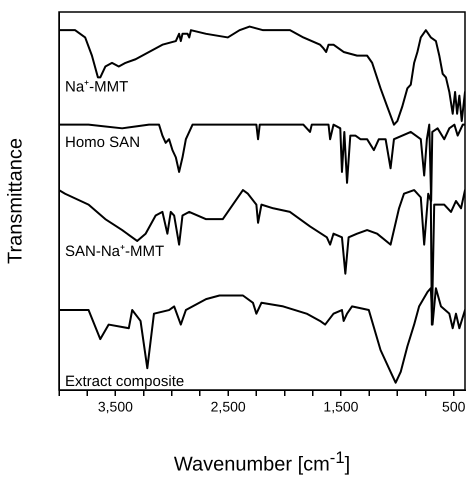 The width and height of the screenshot is (470, 483). What do you see at coordinates (341, 406) in the screenshot?
I see `x-tick-label: 1,500` at bounding box center [341, 406].